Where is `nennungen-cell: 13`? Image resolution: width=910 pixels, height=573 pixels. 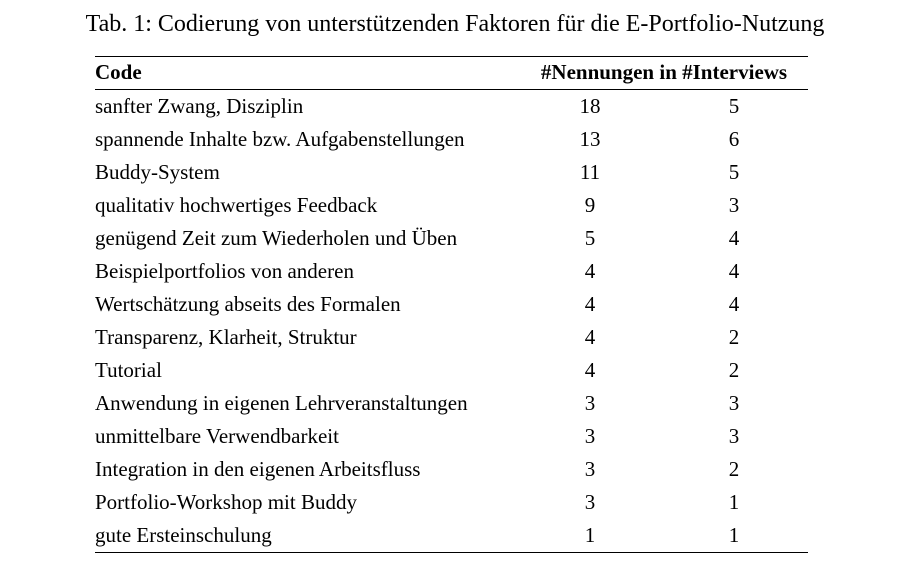
nennungen-cell: 13 is located at coordinates (590, 138).